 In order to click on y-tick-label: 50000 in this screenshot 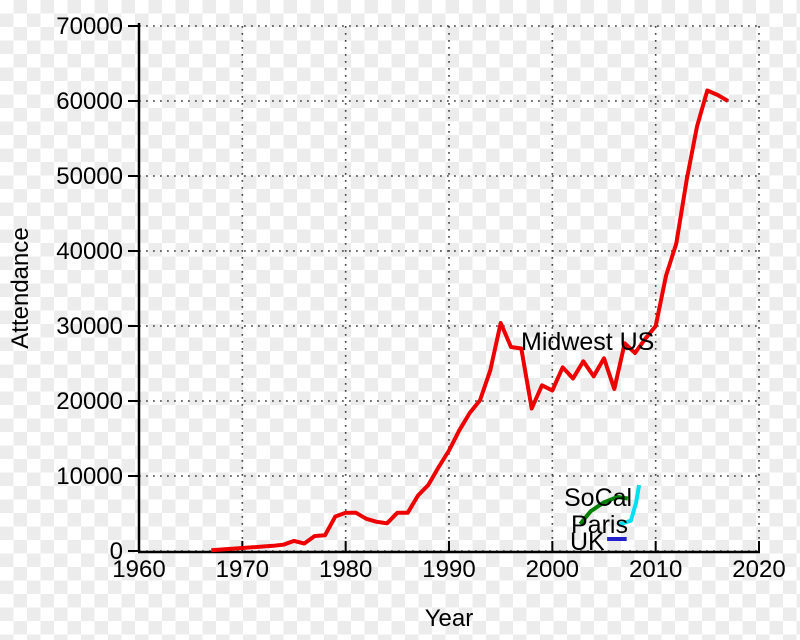, I will do `click(89, 176)`.